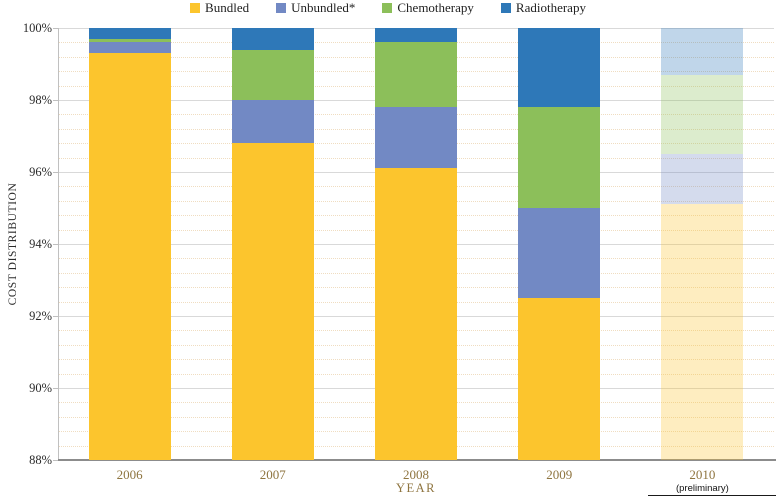  I want to click on x-tick-label: 2008, so click(416, 474).